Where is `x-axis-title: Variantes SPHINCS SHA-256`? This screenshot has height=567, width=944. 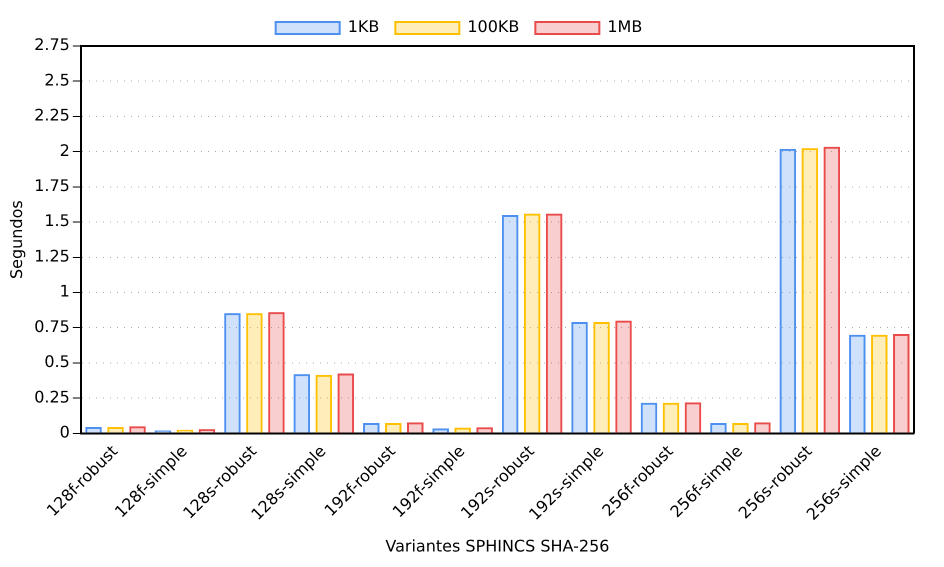 x-axis-title: Variantes SPHINCS SHA-256 is located at coordinates (497, 546).